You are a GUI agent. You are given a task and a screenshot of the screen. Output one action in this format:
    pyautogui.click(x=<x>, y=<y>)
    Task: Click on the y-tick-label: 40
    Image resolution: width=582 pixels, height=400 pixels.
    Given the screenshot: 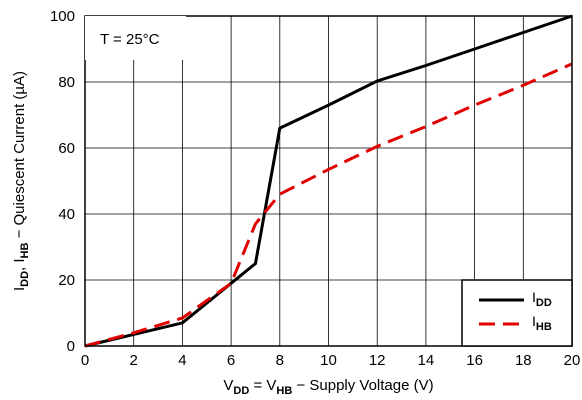 What is the action you would take?
    pyautogui.click(x=66, y=214)
    